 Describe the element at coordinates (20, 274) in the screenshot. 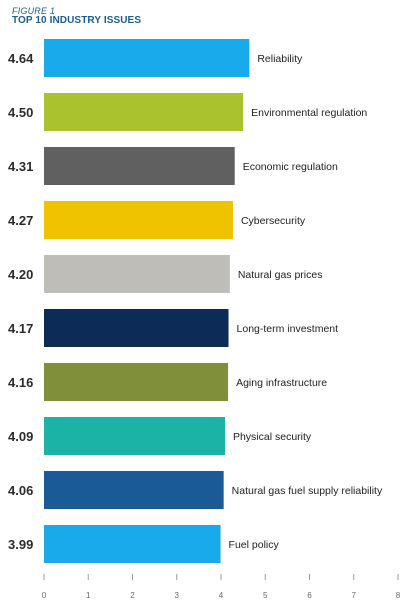

I see `value-label-5: 4.20` at that location.